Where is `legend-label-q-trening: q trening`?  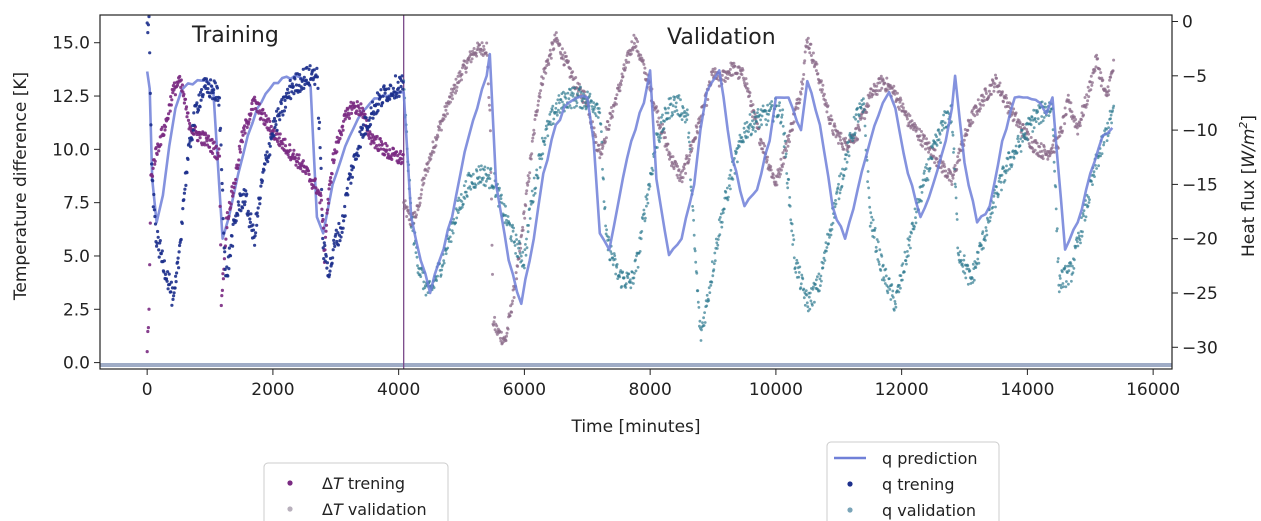
legend-label-q-trening: q trening is located at coordinates (918, 484).